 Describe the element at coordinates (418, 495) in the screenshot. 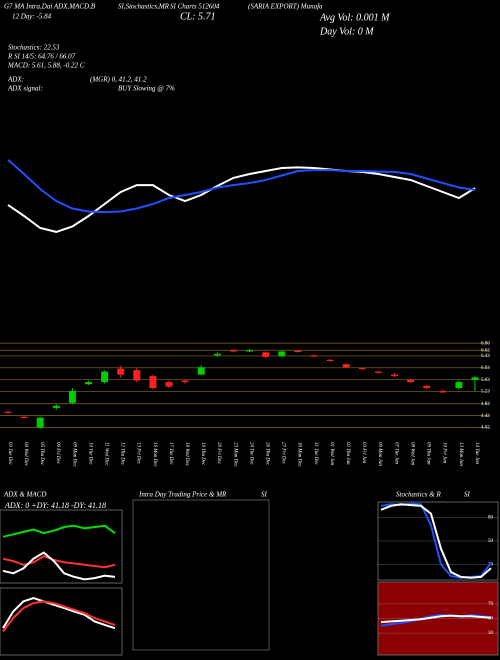

I see `panel-title: Stochastics & R` at that location.